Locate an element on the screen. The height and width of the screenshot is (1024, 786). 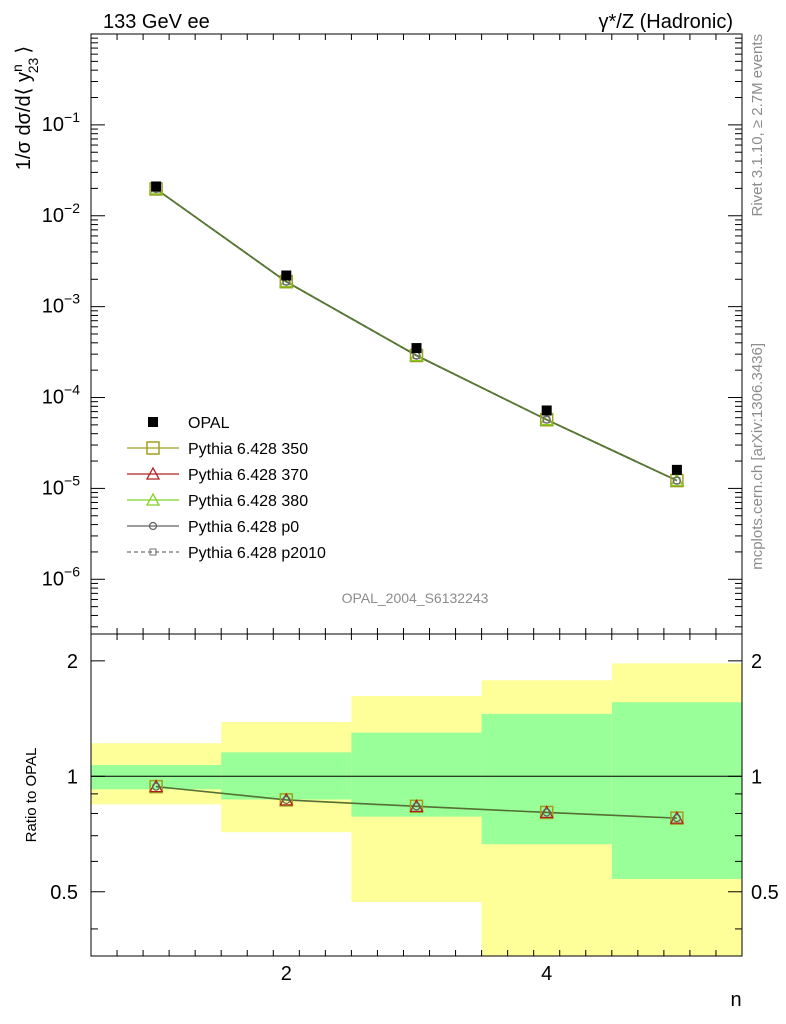
analysis-watermark: OPAL_2004_S6132243 is located at coordinates (415, 598).